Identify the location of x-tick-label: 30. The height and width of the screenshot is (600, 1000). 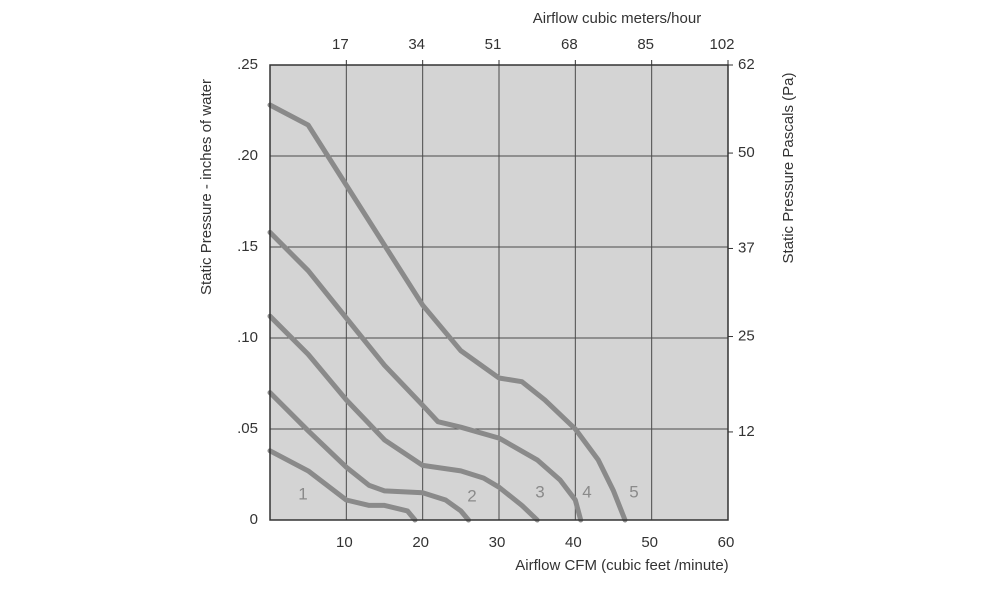
(497, 542).